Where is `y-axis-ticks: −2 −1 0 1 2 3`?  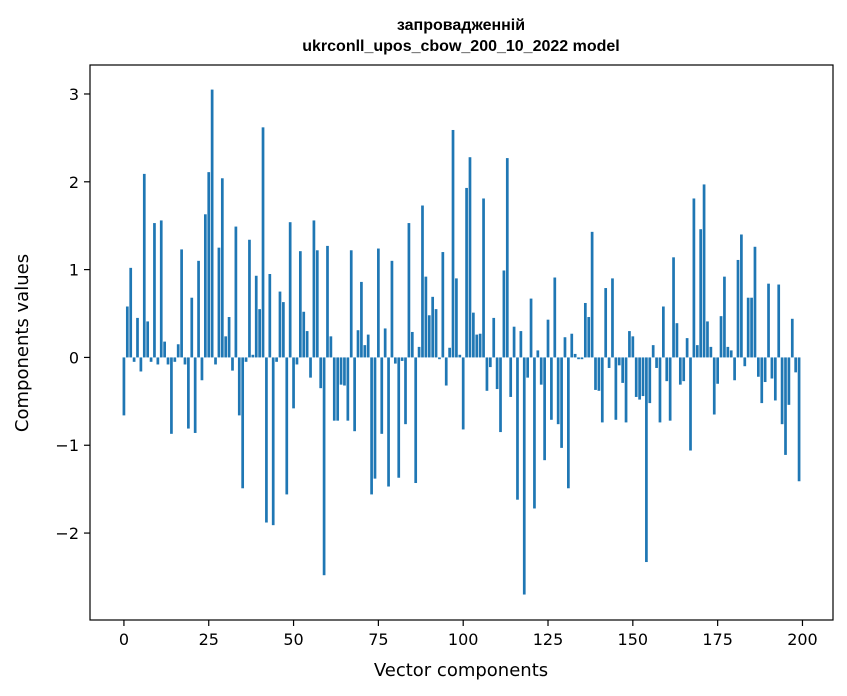 y-axis-ticks: −2 −1 0 1 2 3 is located at coordinates (72, 314).